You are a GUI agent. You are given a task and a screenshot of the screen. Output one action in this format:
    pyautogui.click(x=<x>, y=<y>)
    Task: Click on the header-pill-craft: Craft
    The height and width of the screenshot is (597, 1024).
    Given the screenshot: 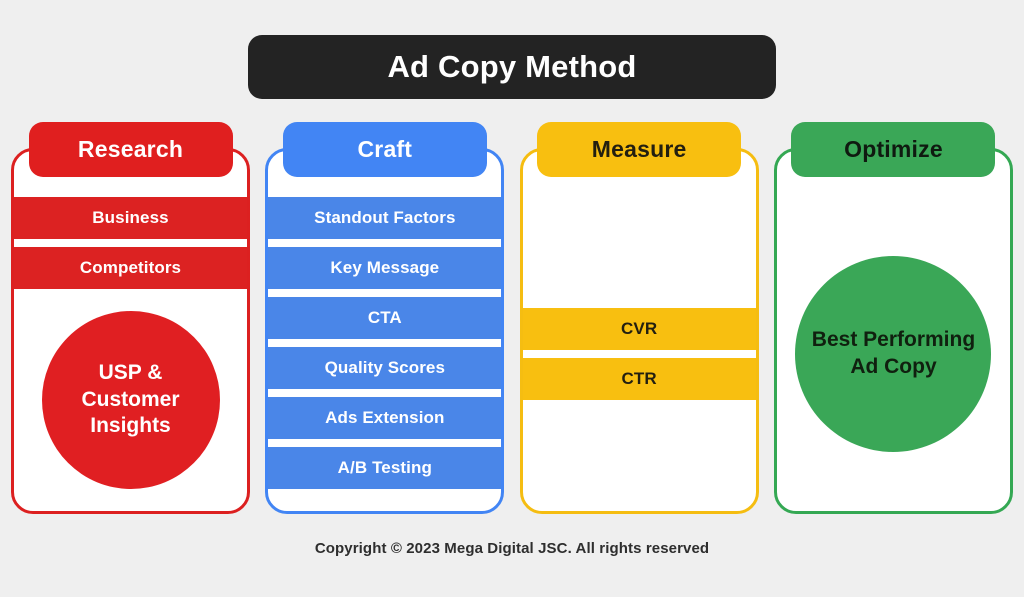 What is the action you would take?
    pyautogui.click(x=384, y=149)
    